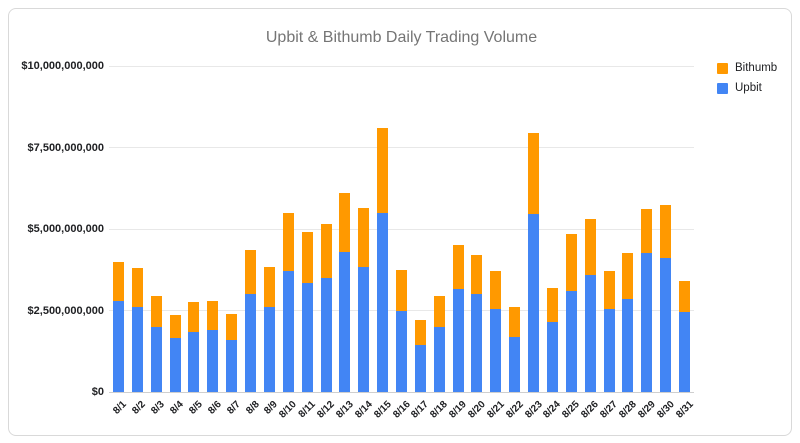 The height and width of the screenshot is (443, 800). Describe the element at coordinates (514, 410) in the screenshot. I see `x-axis-tick-label: 8/22` at that location.